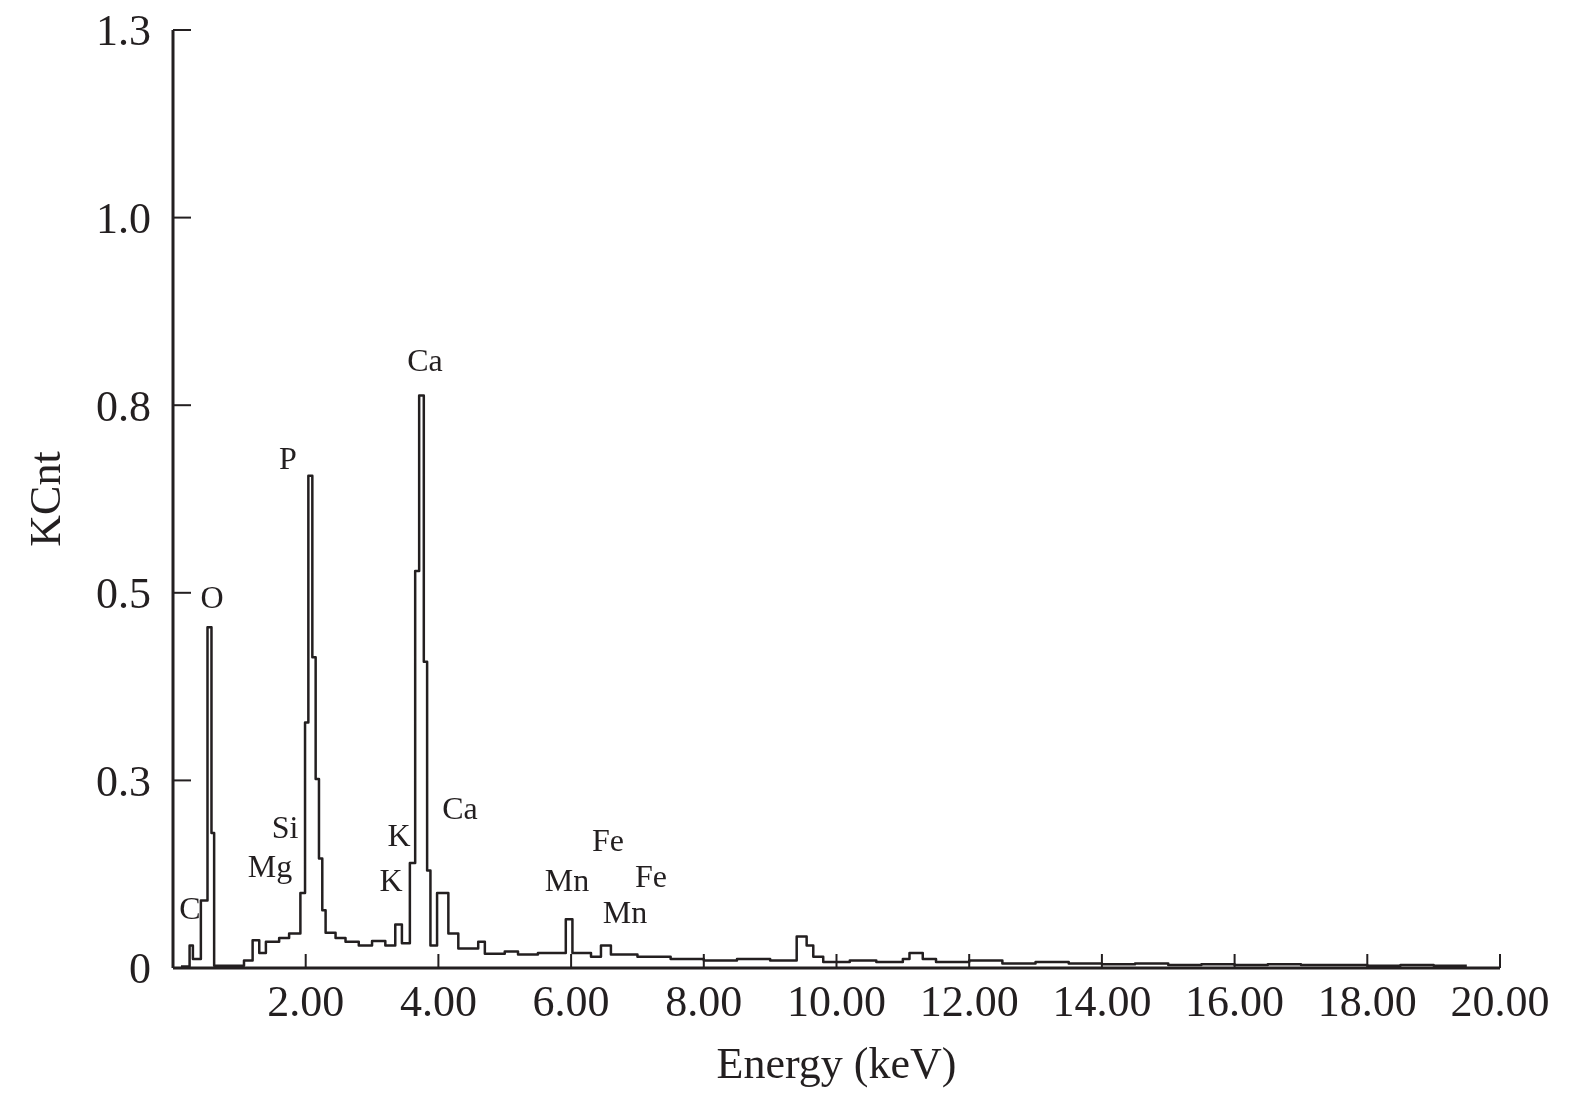  What do you see at coordinates (45, 499) in the screenshot?
I see `y-axis-title: KCnt` at bounding box center [45, 499].